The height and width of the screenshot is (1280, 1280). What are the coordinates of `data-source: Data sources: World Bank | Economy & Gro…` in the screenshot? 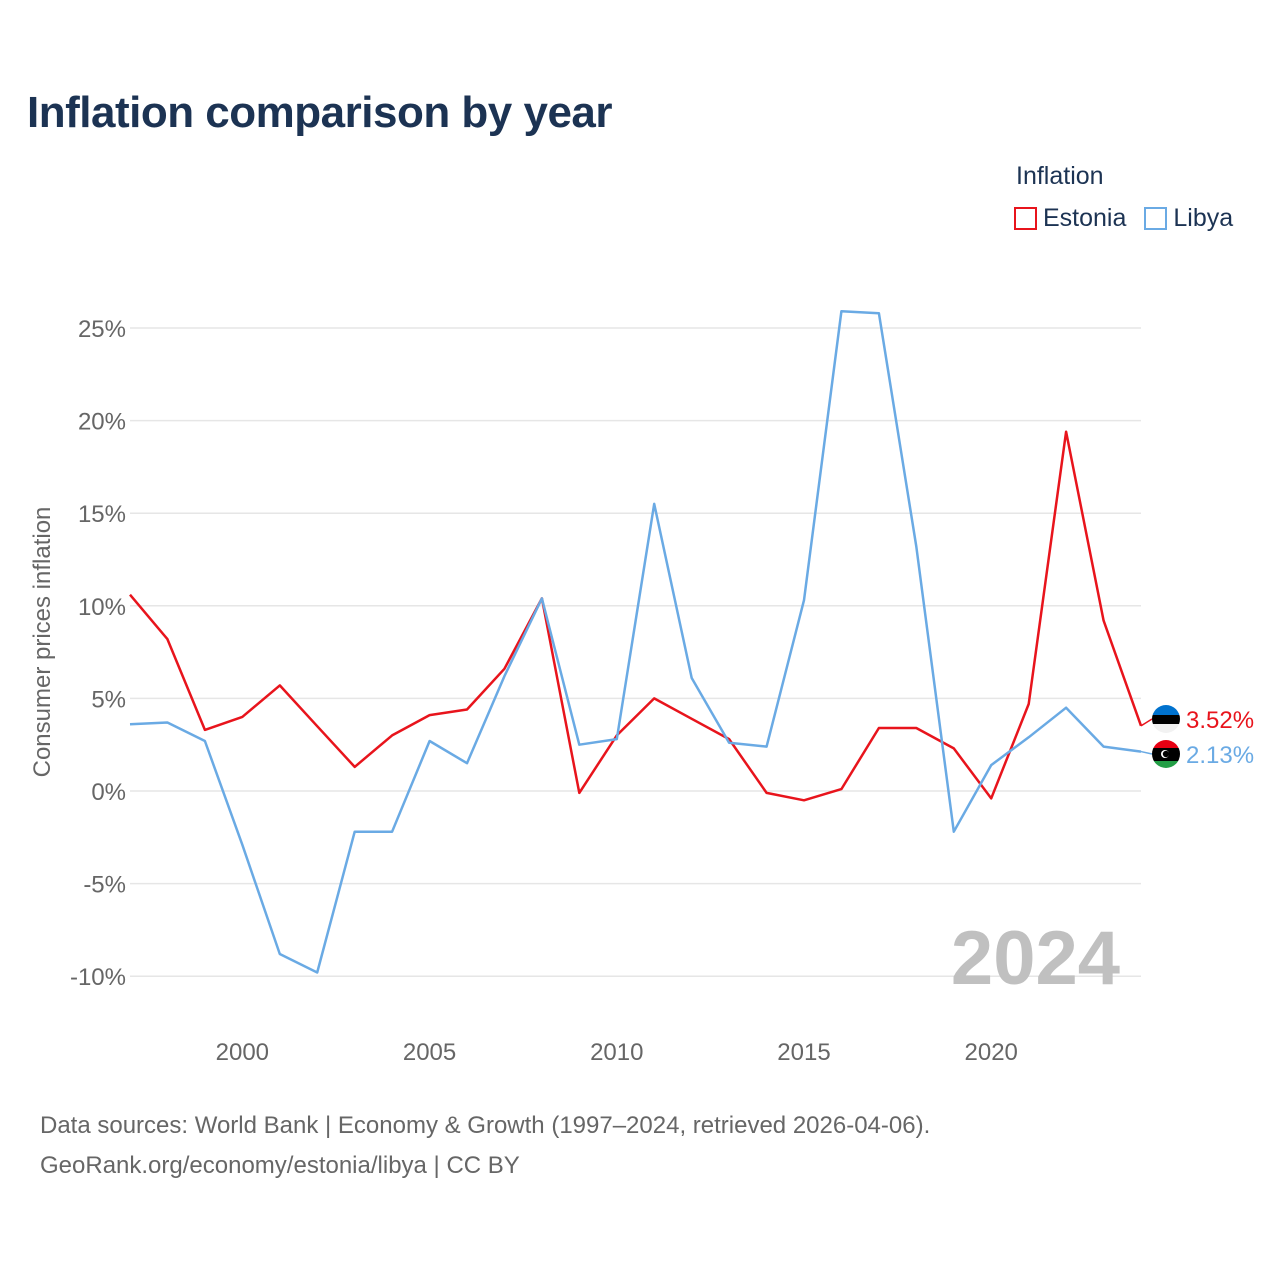 It's located at (485, 1146).